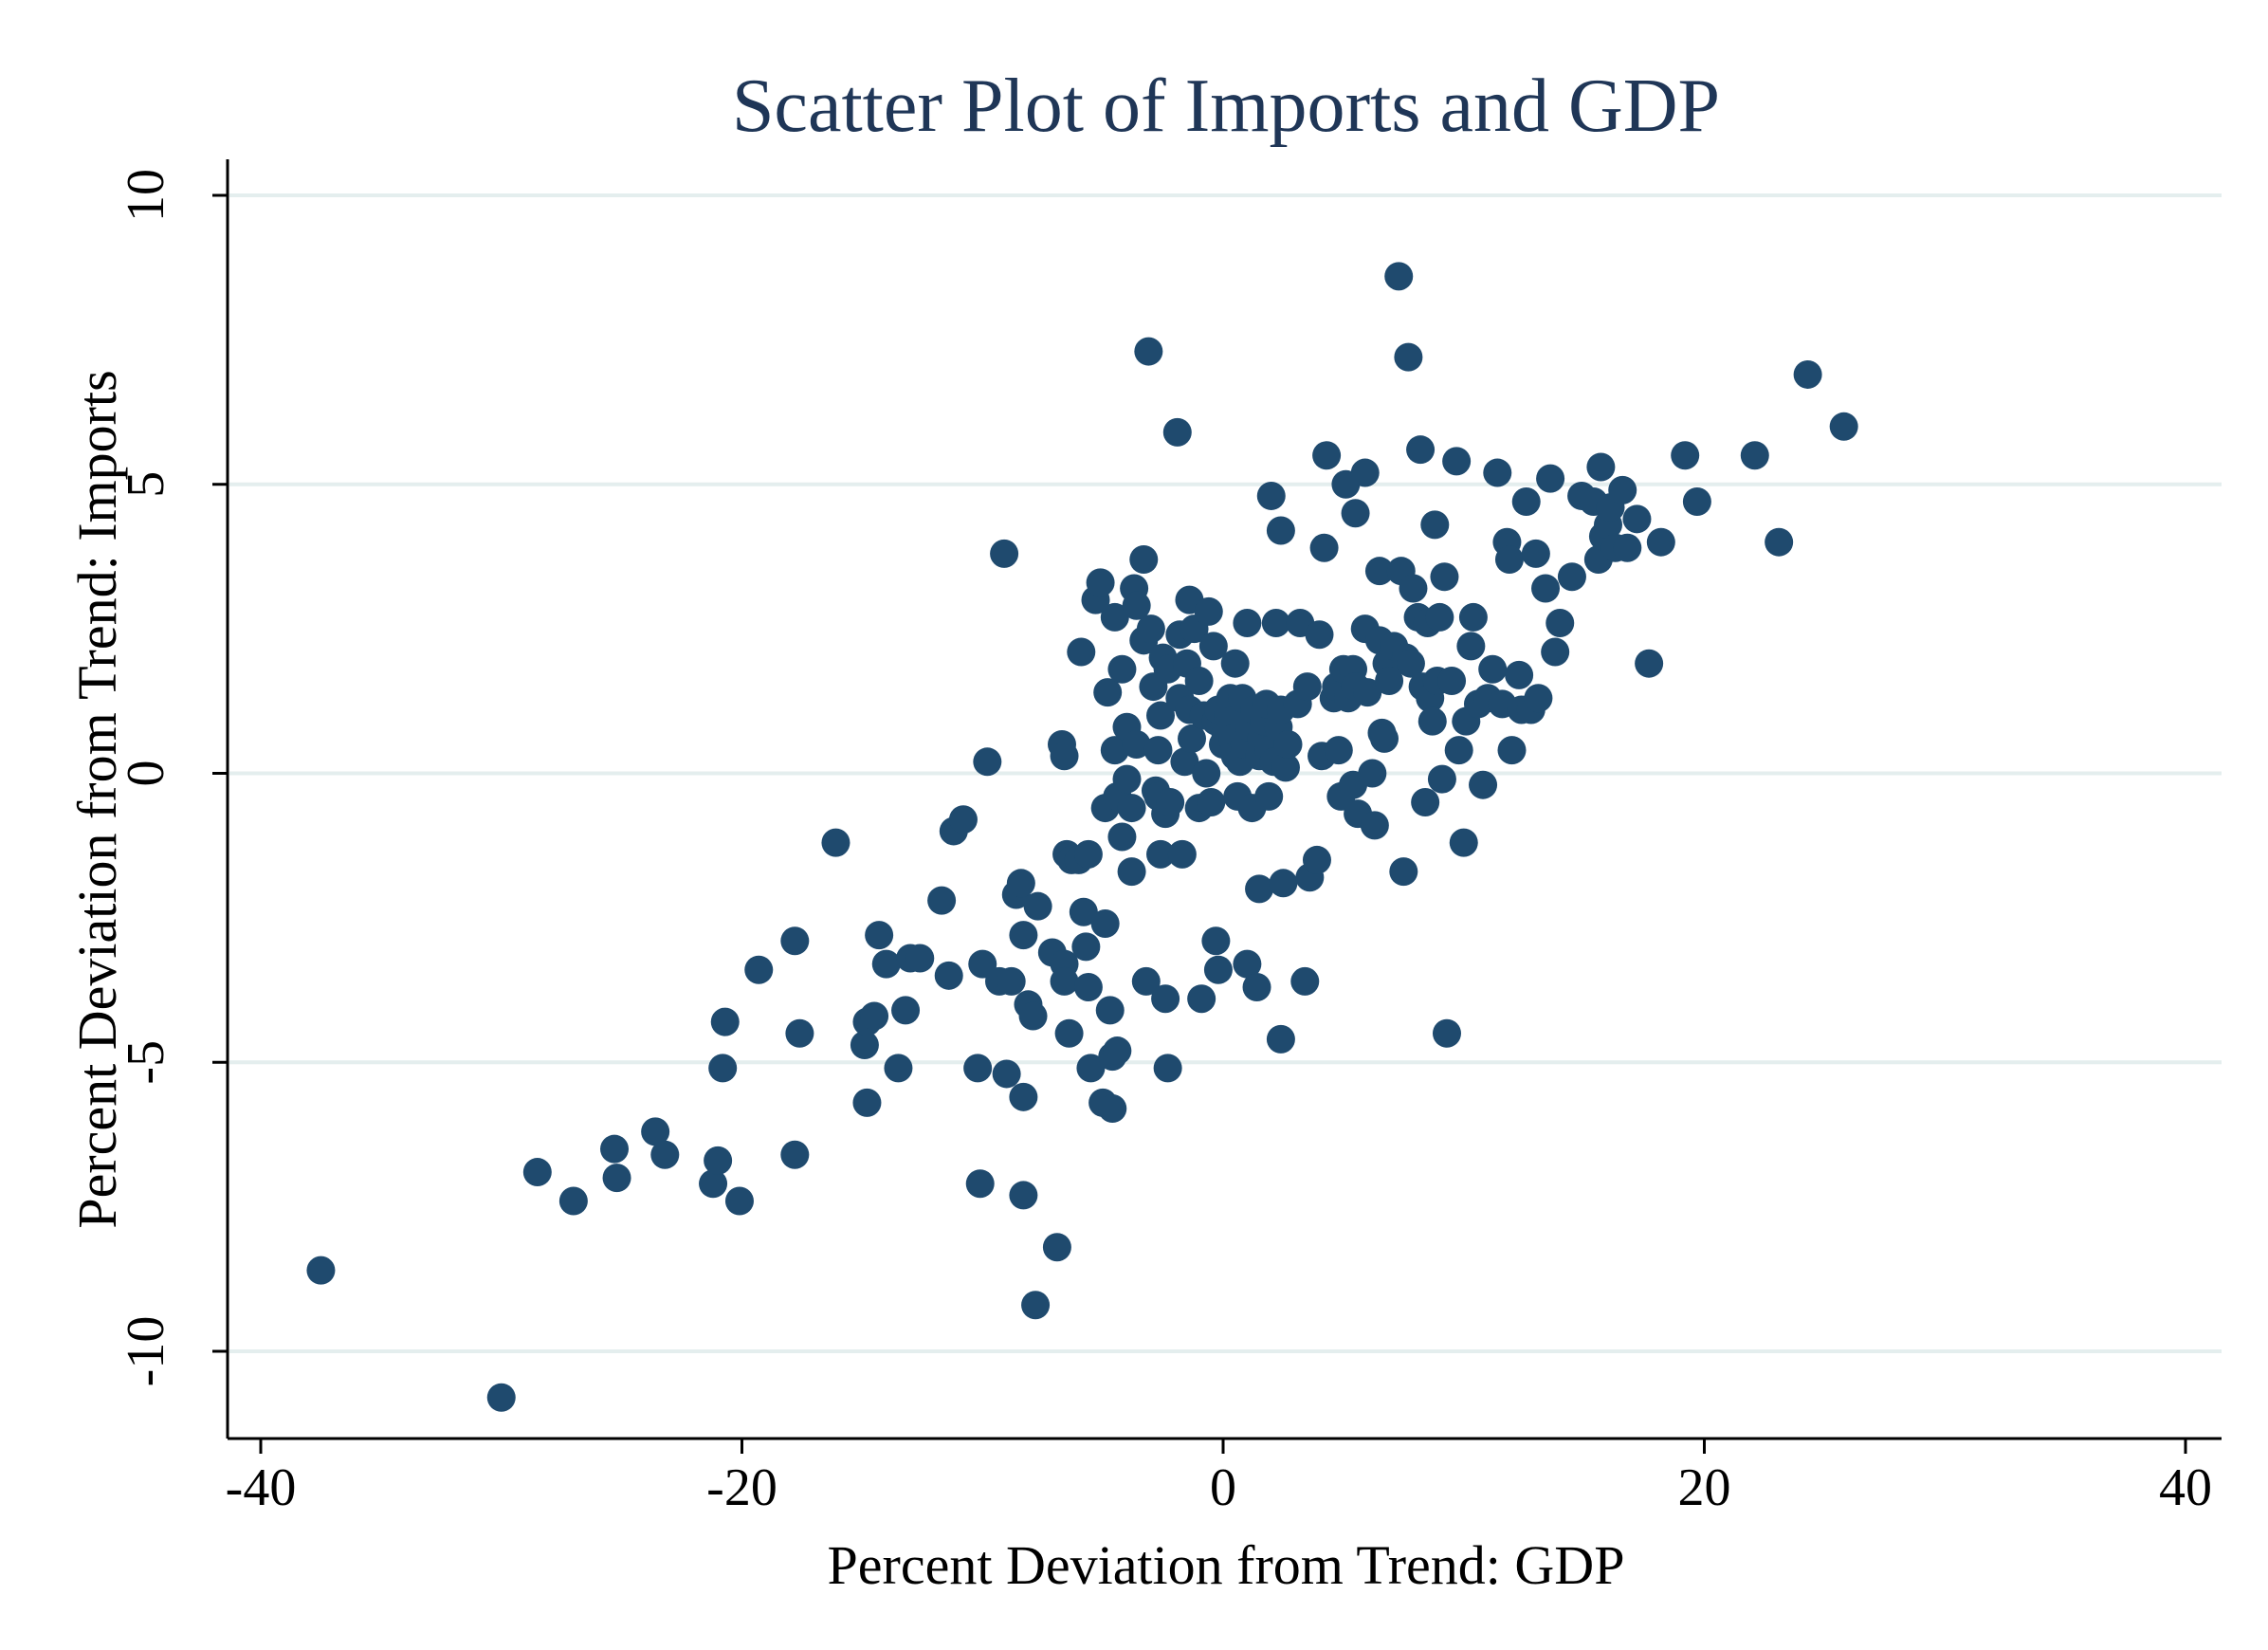 The width and height of the screenshot is (2268, 1650). I want to click on y-tick-label: 5, so click(146, 484).